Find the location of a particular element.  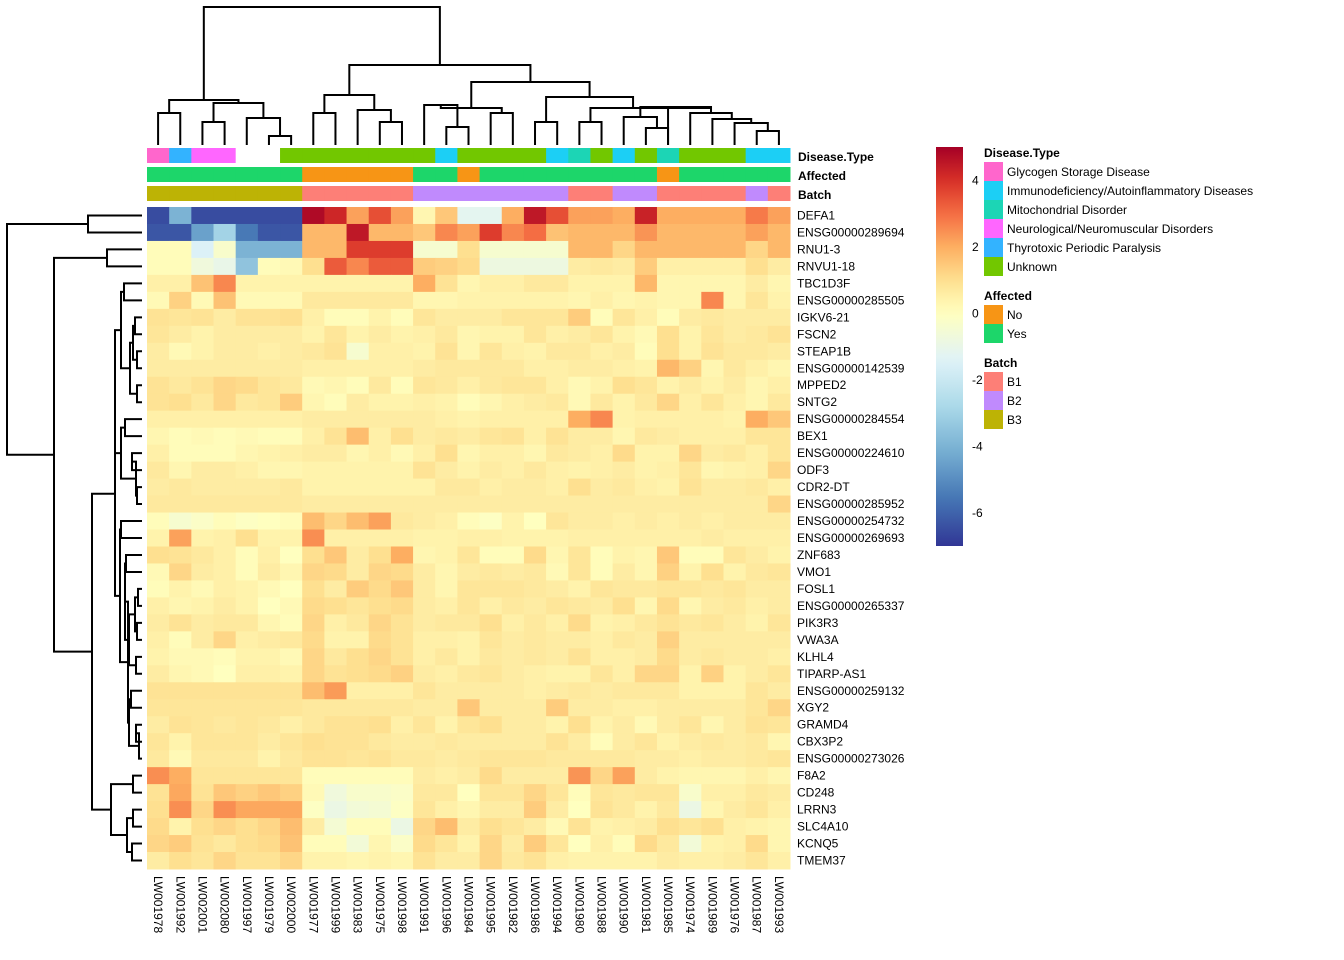

row-label: ENSG00000269693 is located at coordinates (851, 538).